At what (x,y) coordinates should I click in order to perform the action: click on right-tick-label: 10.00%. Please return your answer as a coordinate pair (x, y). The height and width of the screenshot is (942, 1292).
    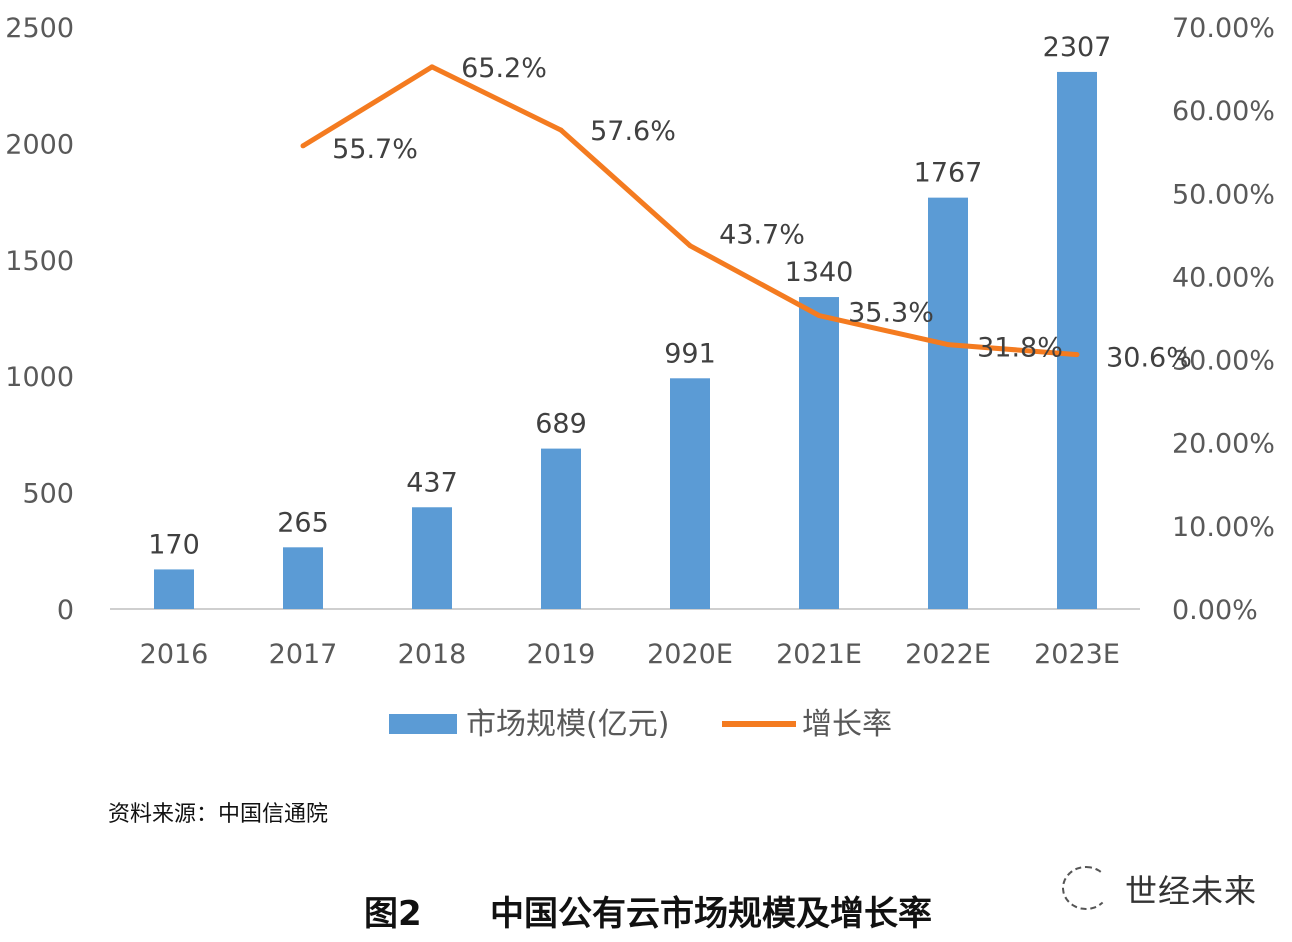
    Looking at the image, I should click on (1223, 527).